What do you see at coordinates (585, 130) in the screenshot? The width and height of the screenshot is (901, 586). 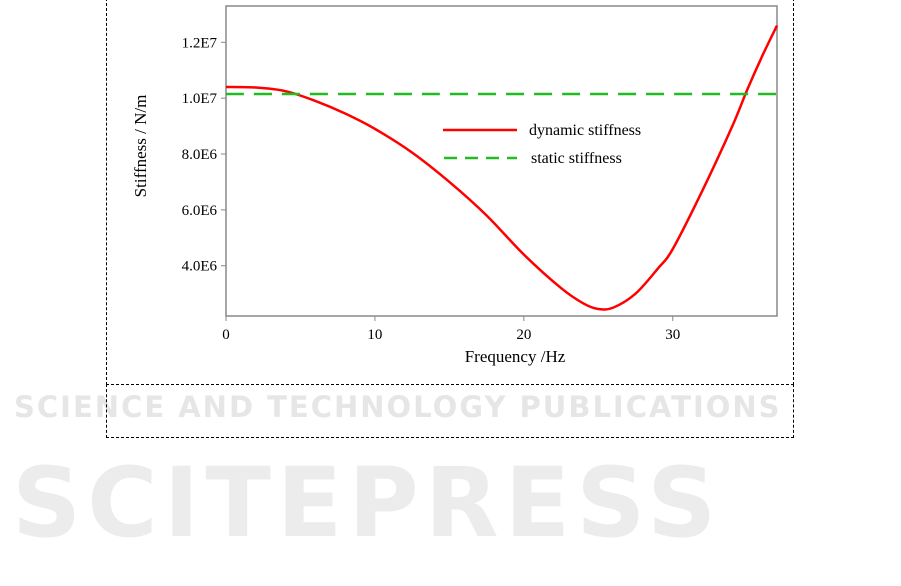 I see `legend-label-dynamic: dynamic stiffness` at bounding box center [585, 130].